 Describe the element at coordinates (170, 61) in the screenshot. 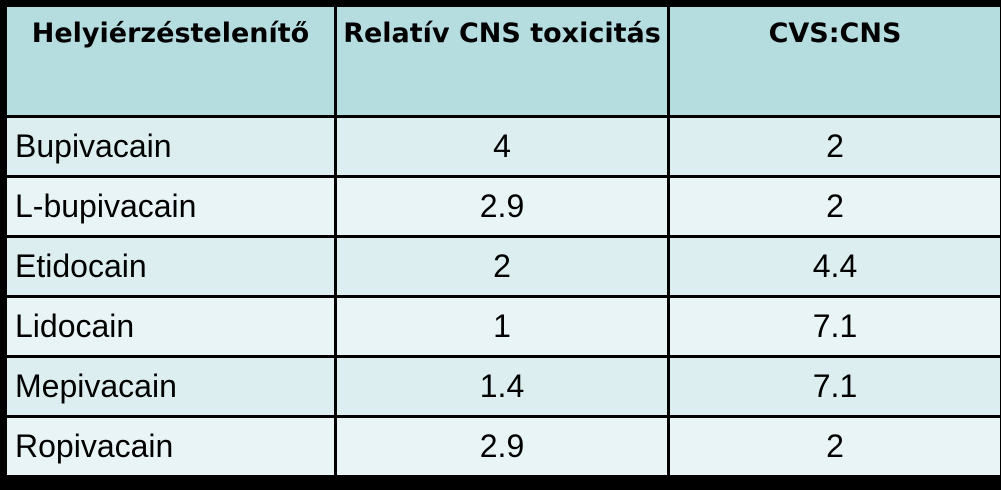

I see `column-header-anesthetic: Helyiérzéstelenítő` at that location.